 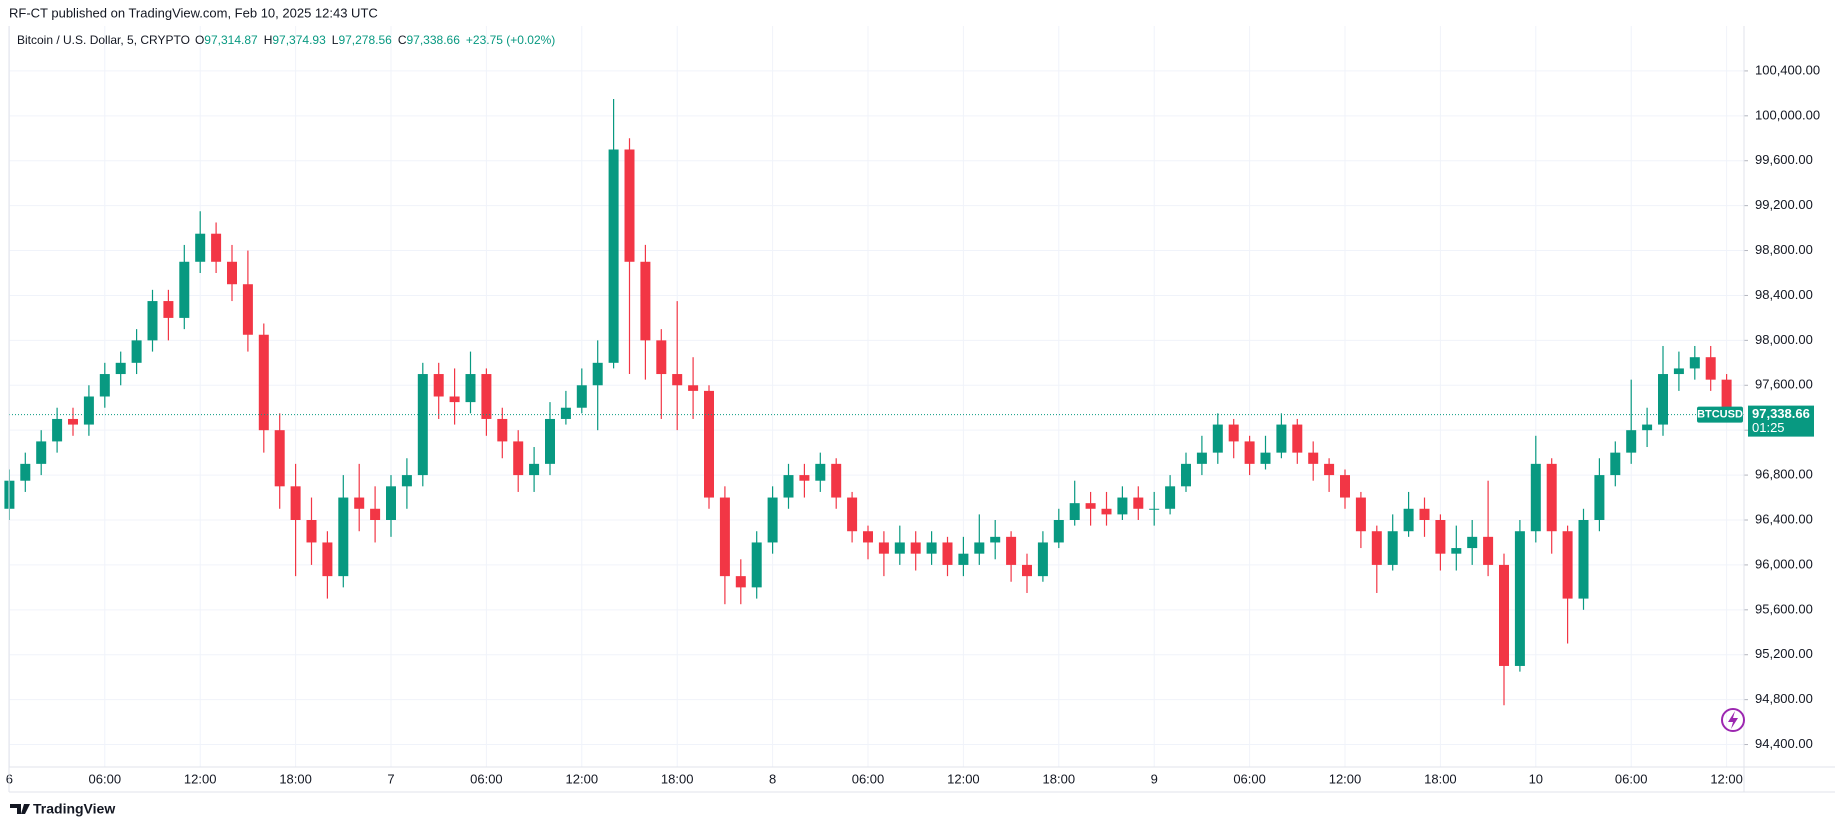 What do you see at coordinates (1720, 414) in the screenshot?
I see `symbol-tag` at bounding box center [1720, 414].